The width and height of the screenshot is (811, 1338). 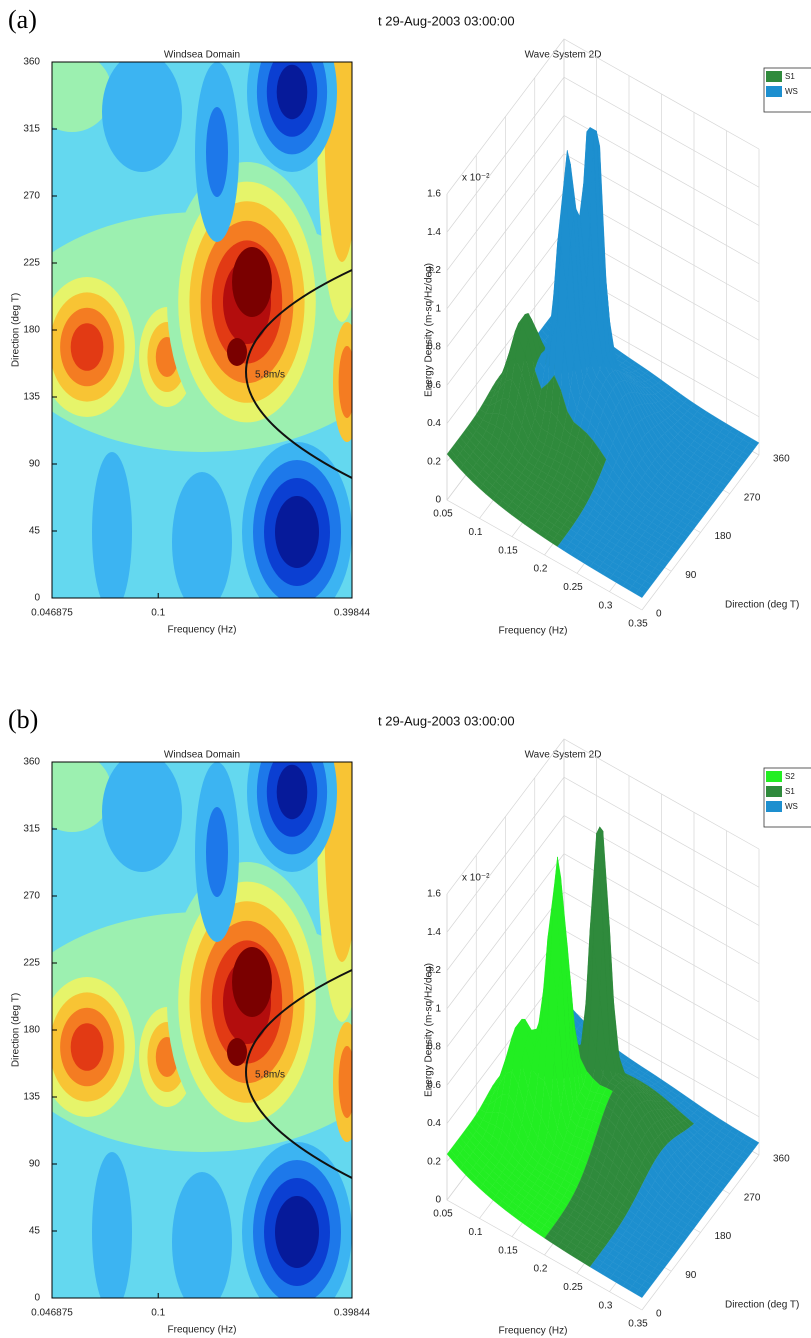 I want to click on y-tick-label: 135, so click(x=31, y=1097).